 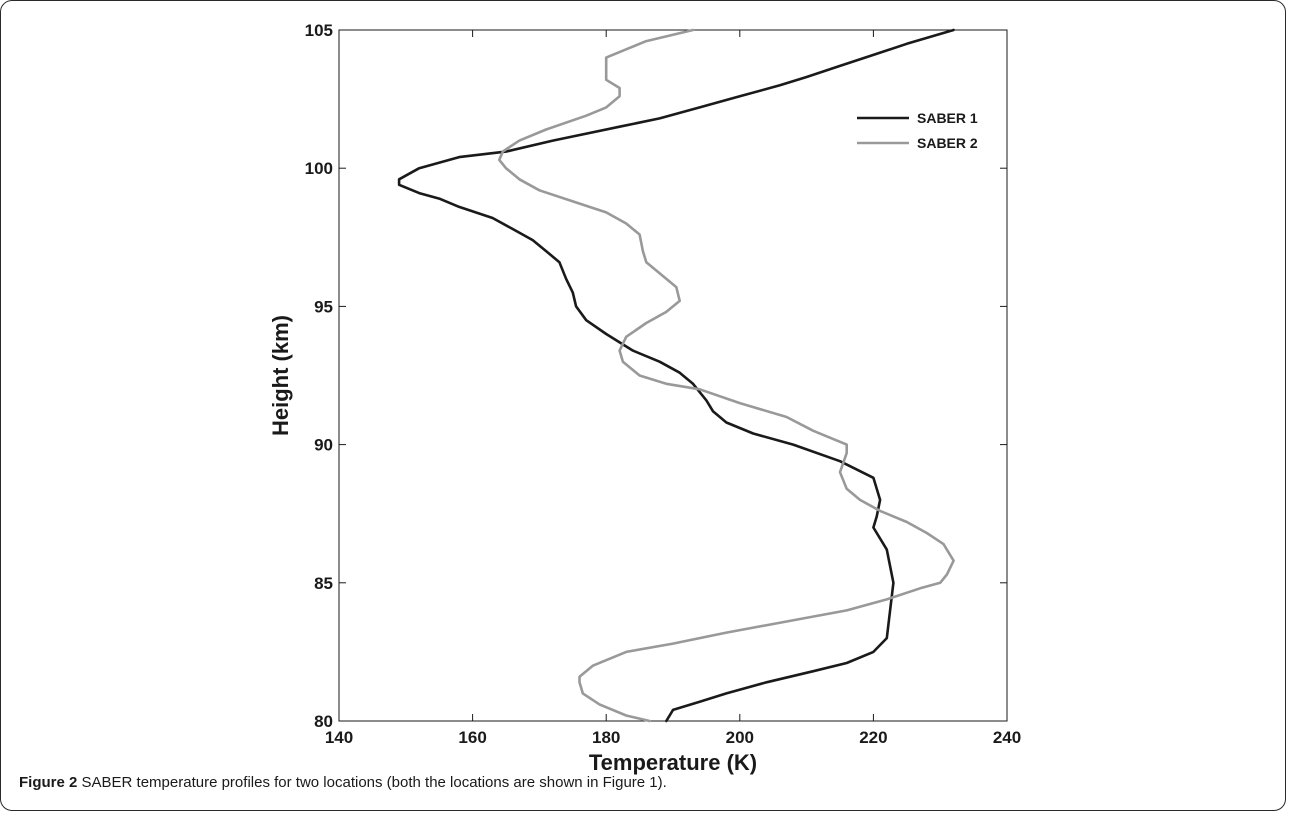 I want to click on x-tick-label: 160, so click(x=472, y=737).